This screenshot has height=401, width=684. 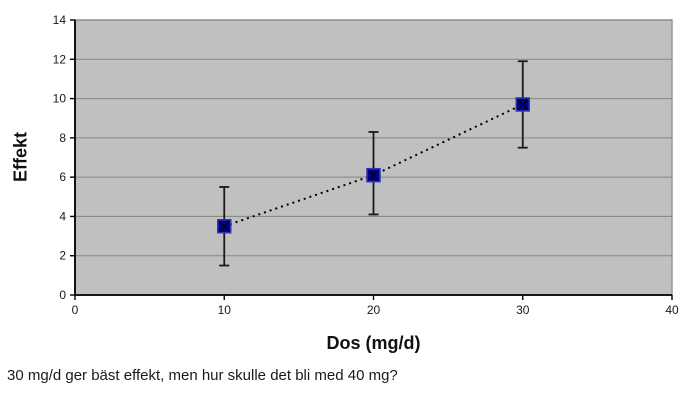 What do you see at coordinates (62, 177) in the screenshot?
I see `y-tick-label: 6` at bounding box center [62, 177].